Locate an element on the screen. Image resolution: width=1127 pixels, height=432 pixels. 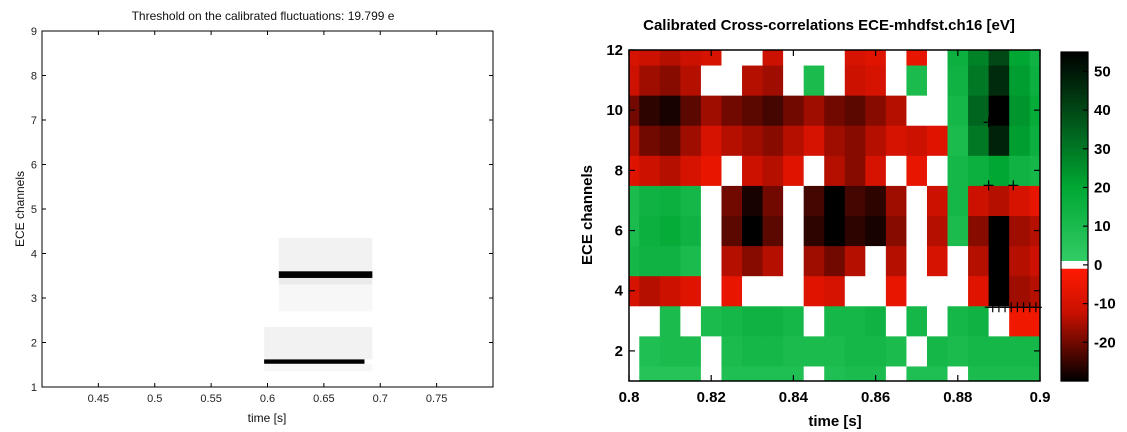
y-axis-label: ECE channels is located at coordinates (20, 209).